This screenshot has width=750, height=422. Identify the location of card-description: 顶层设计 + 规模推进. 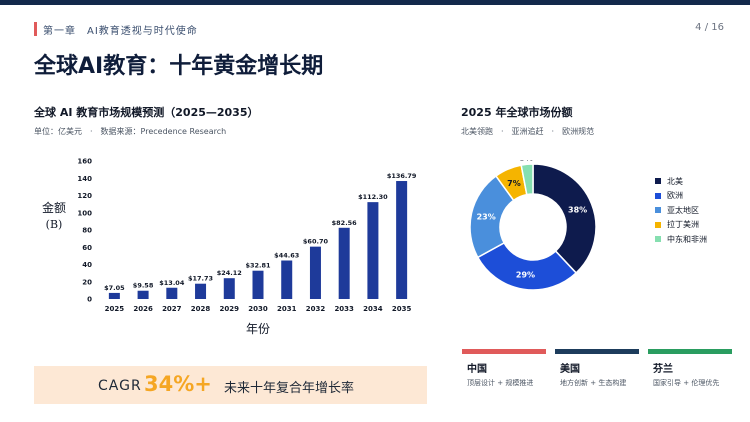
(500, 383).